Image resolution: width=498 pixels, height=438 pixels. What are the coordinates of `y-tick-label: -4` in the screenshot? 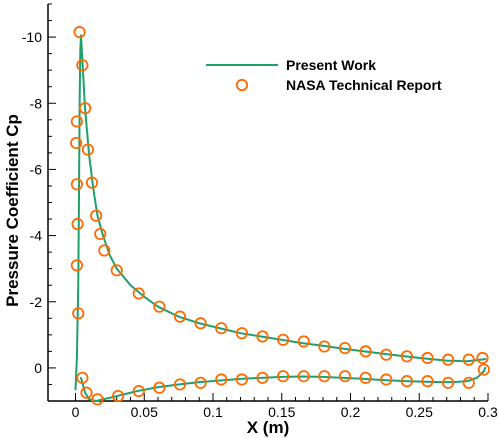 It's located at (36, 236).